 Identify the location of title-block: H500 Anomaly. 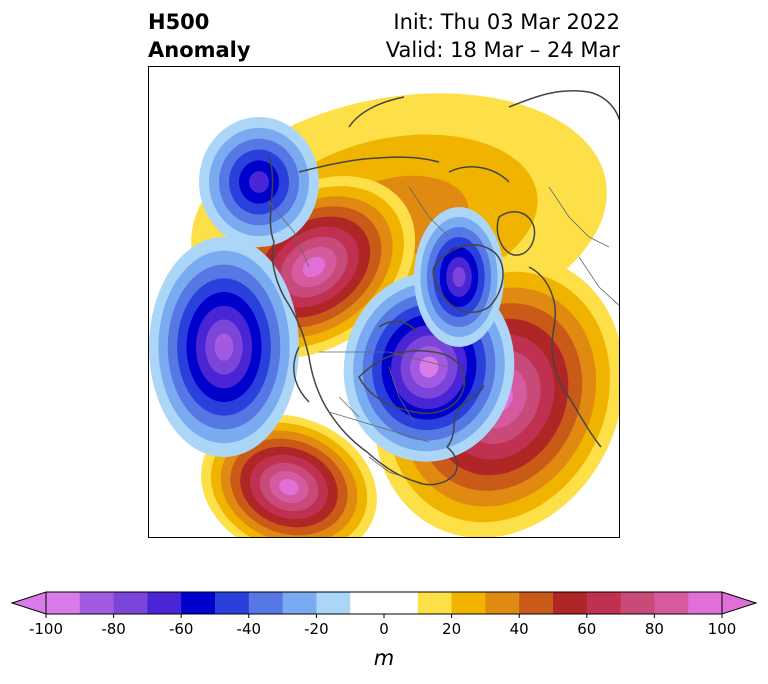
(199, 36).